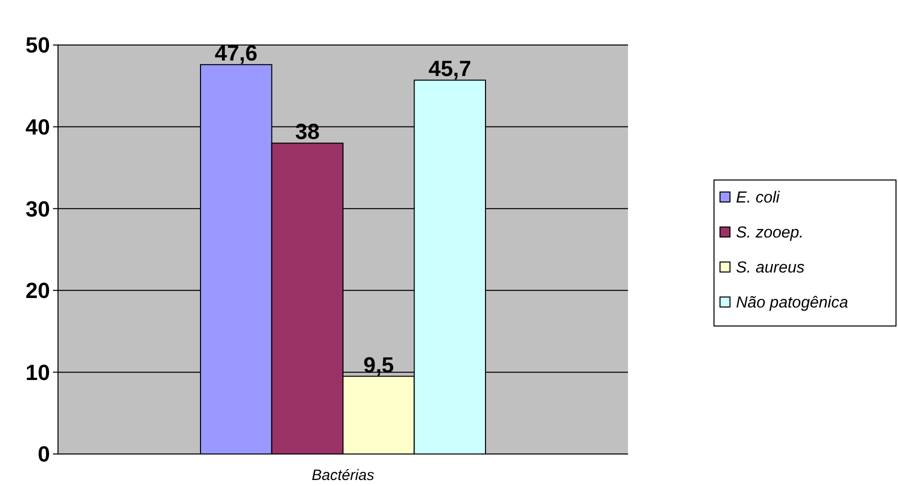 Image resolution: width=898 pixels, height=486 pixels. What do you see at coordinates (307, 131) in the screenshot?
I see `data-label: 38` at bounding box center [307, 131].